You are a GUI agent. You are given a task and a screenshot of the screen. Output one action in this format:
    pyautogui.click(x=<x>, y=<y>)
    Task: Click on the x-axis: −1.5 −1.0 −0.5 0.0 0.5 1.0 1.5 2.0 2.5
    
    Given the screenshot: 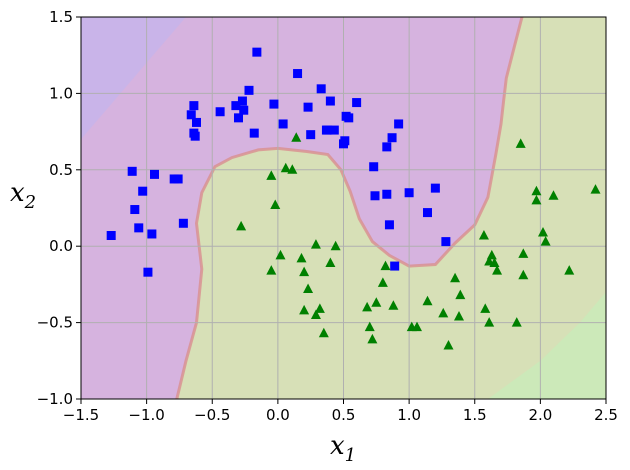 What is the action you would take?
    pyautogui.click(x=340, y=411)
    